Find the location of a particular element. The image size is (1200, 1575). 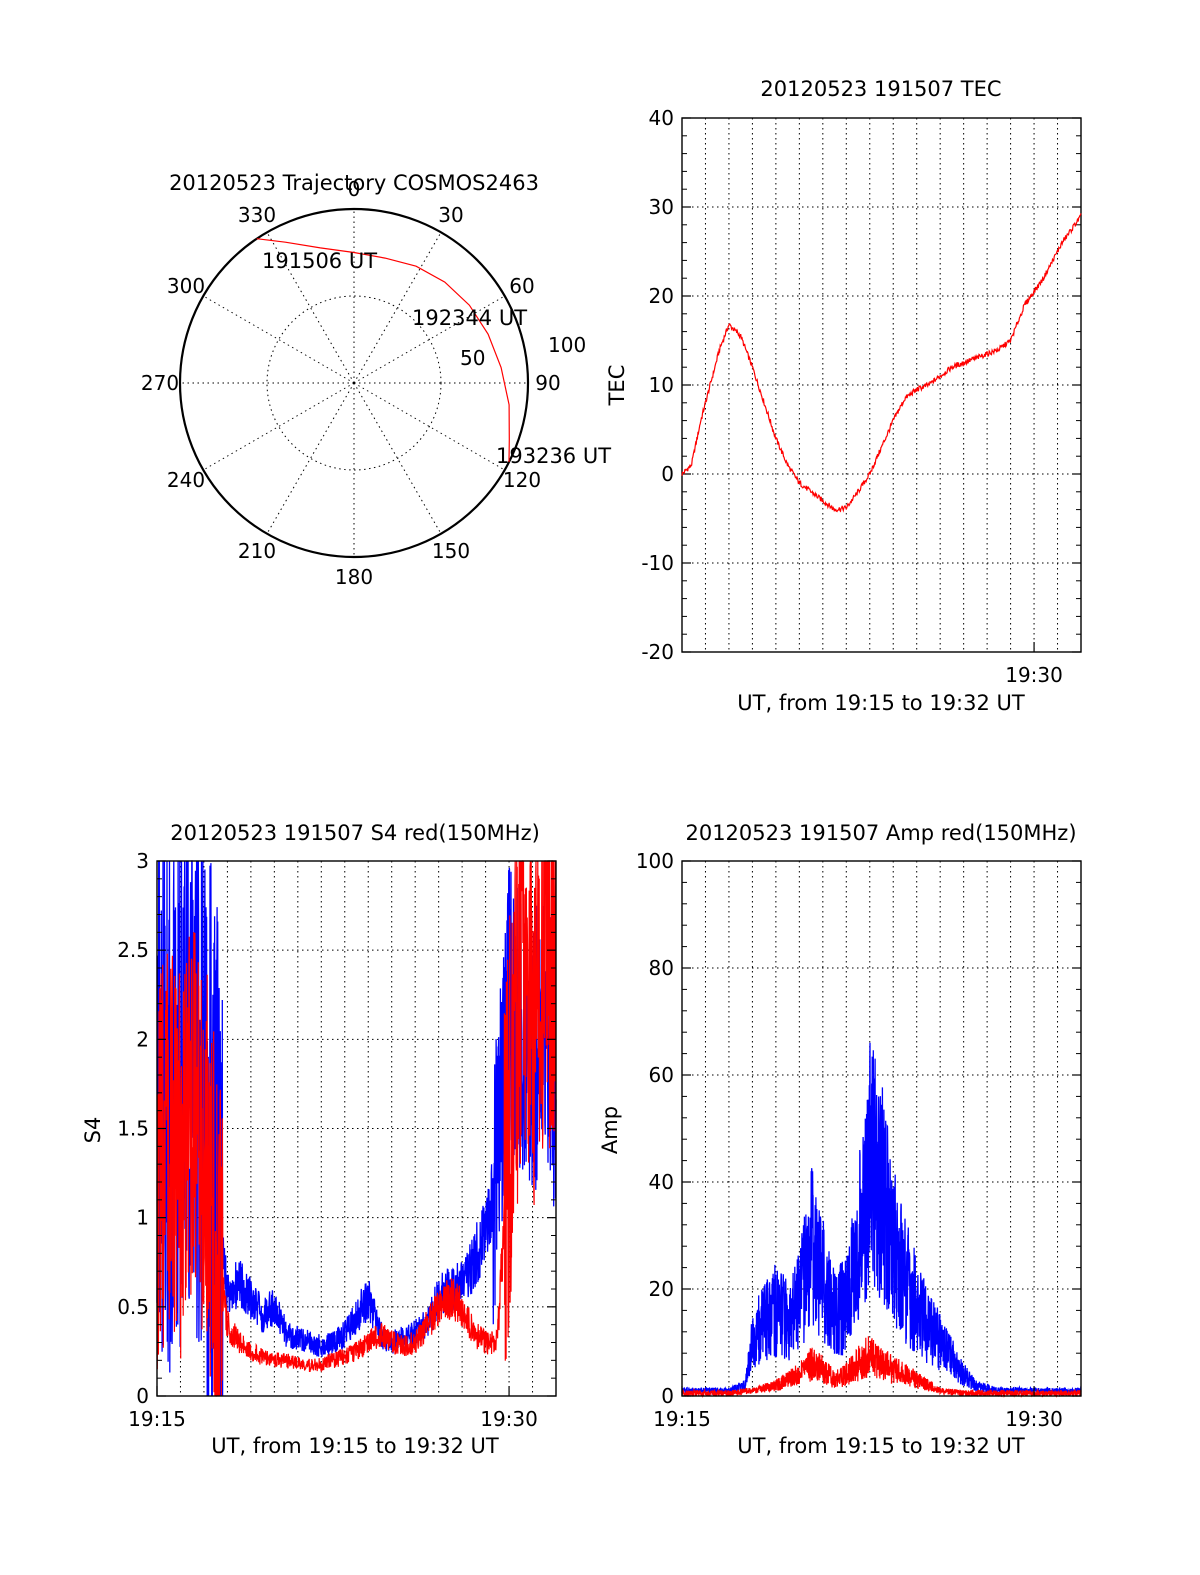

azimuth-label: 150 is located at coordinates (451, 551).